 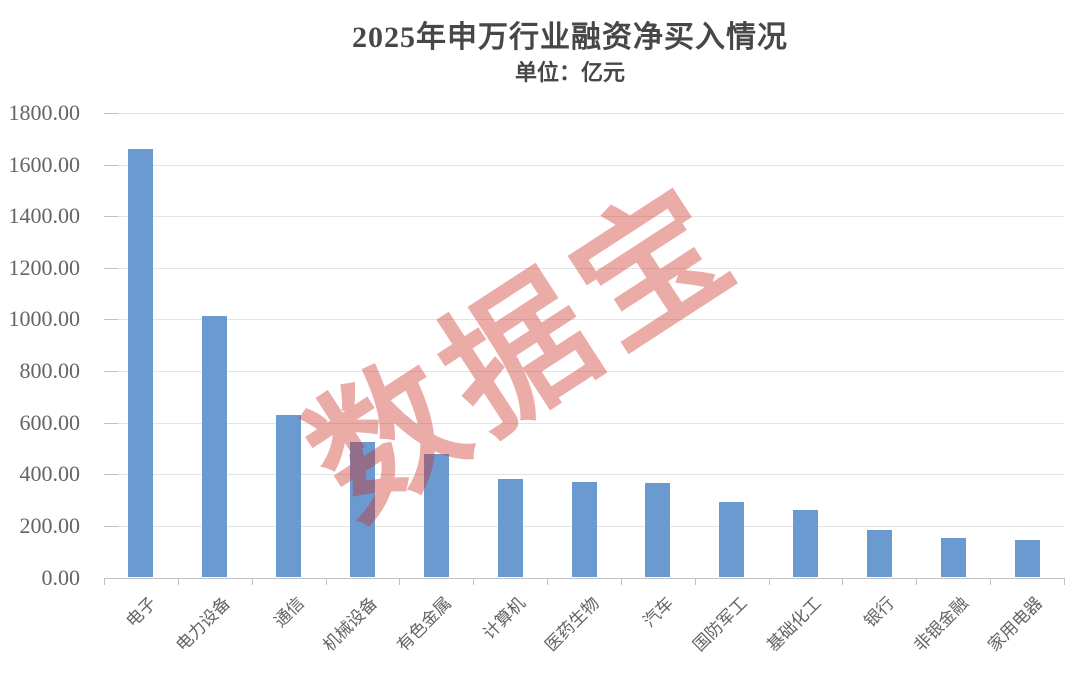 What do you see at coordinates (44, 267) in the screenshot?
I see `y-axis-tick-label: 1200.00` at bounding box center [44, 267].